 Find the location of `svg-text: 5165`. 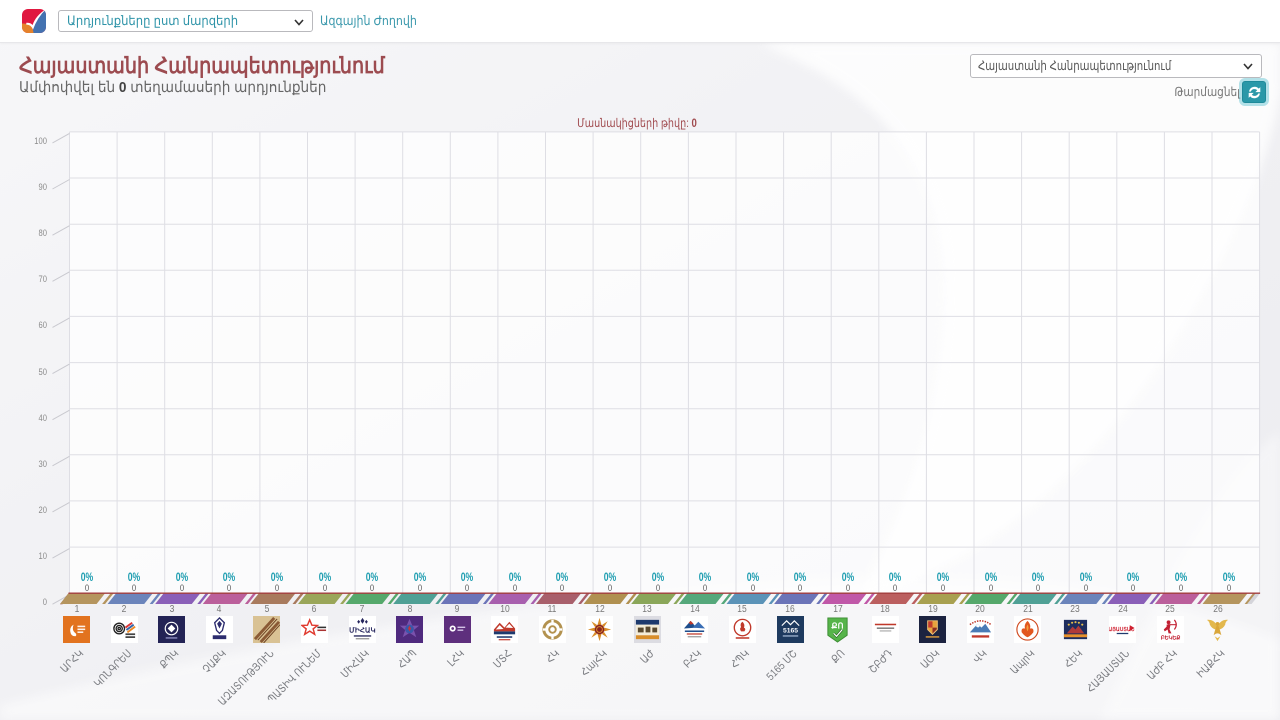

svg-text: 5165 is located at coordinates (789, 630).